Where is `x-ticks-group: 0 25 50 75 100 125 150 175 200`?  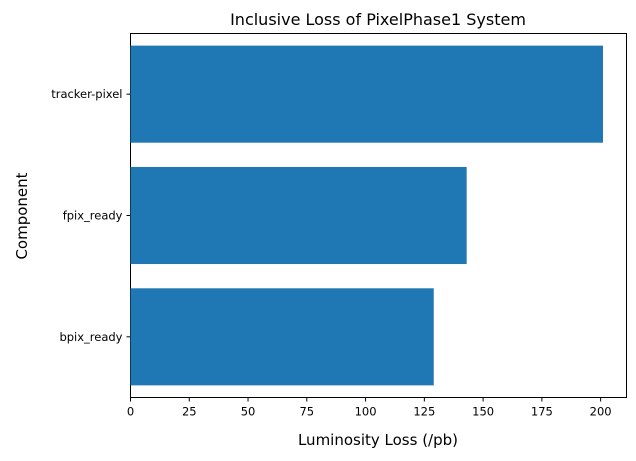
x-ticks-group: 0 25 50 75 100 125 150 175 200 is located at coordinates (369, 408).